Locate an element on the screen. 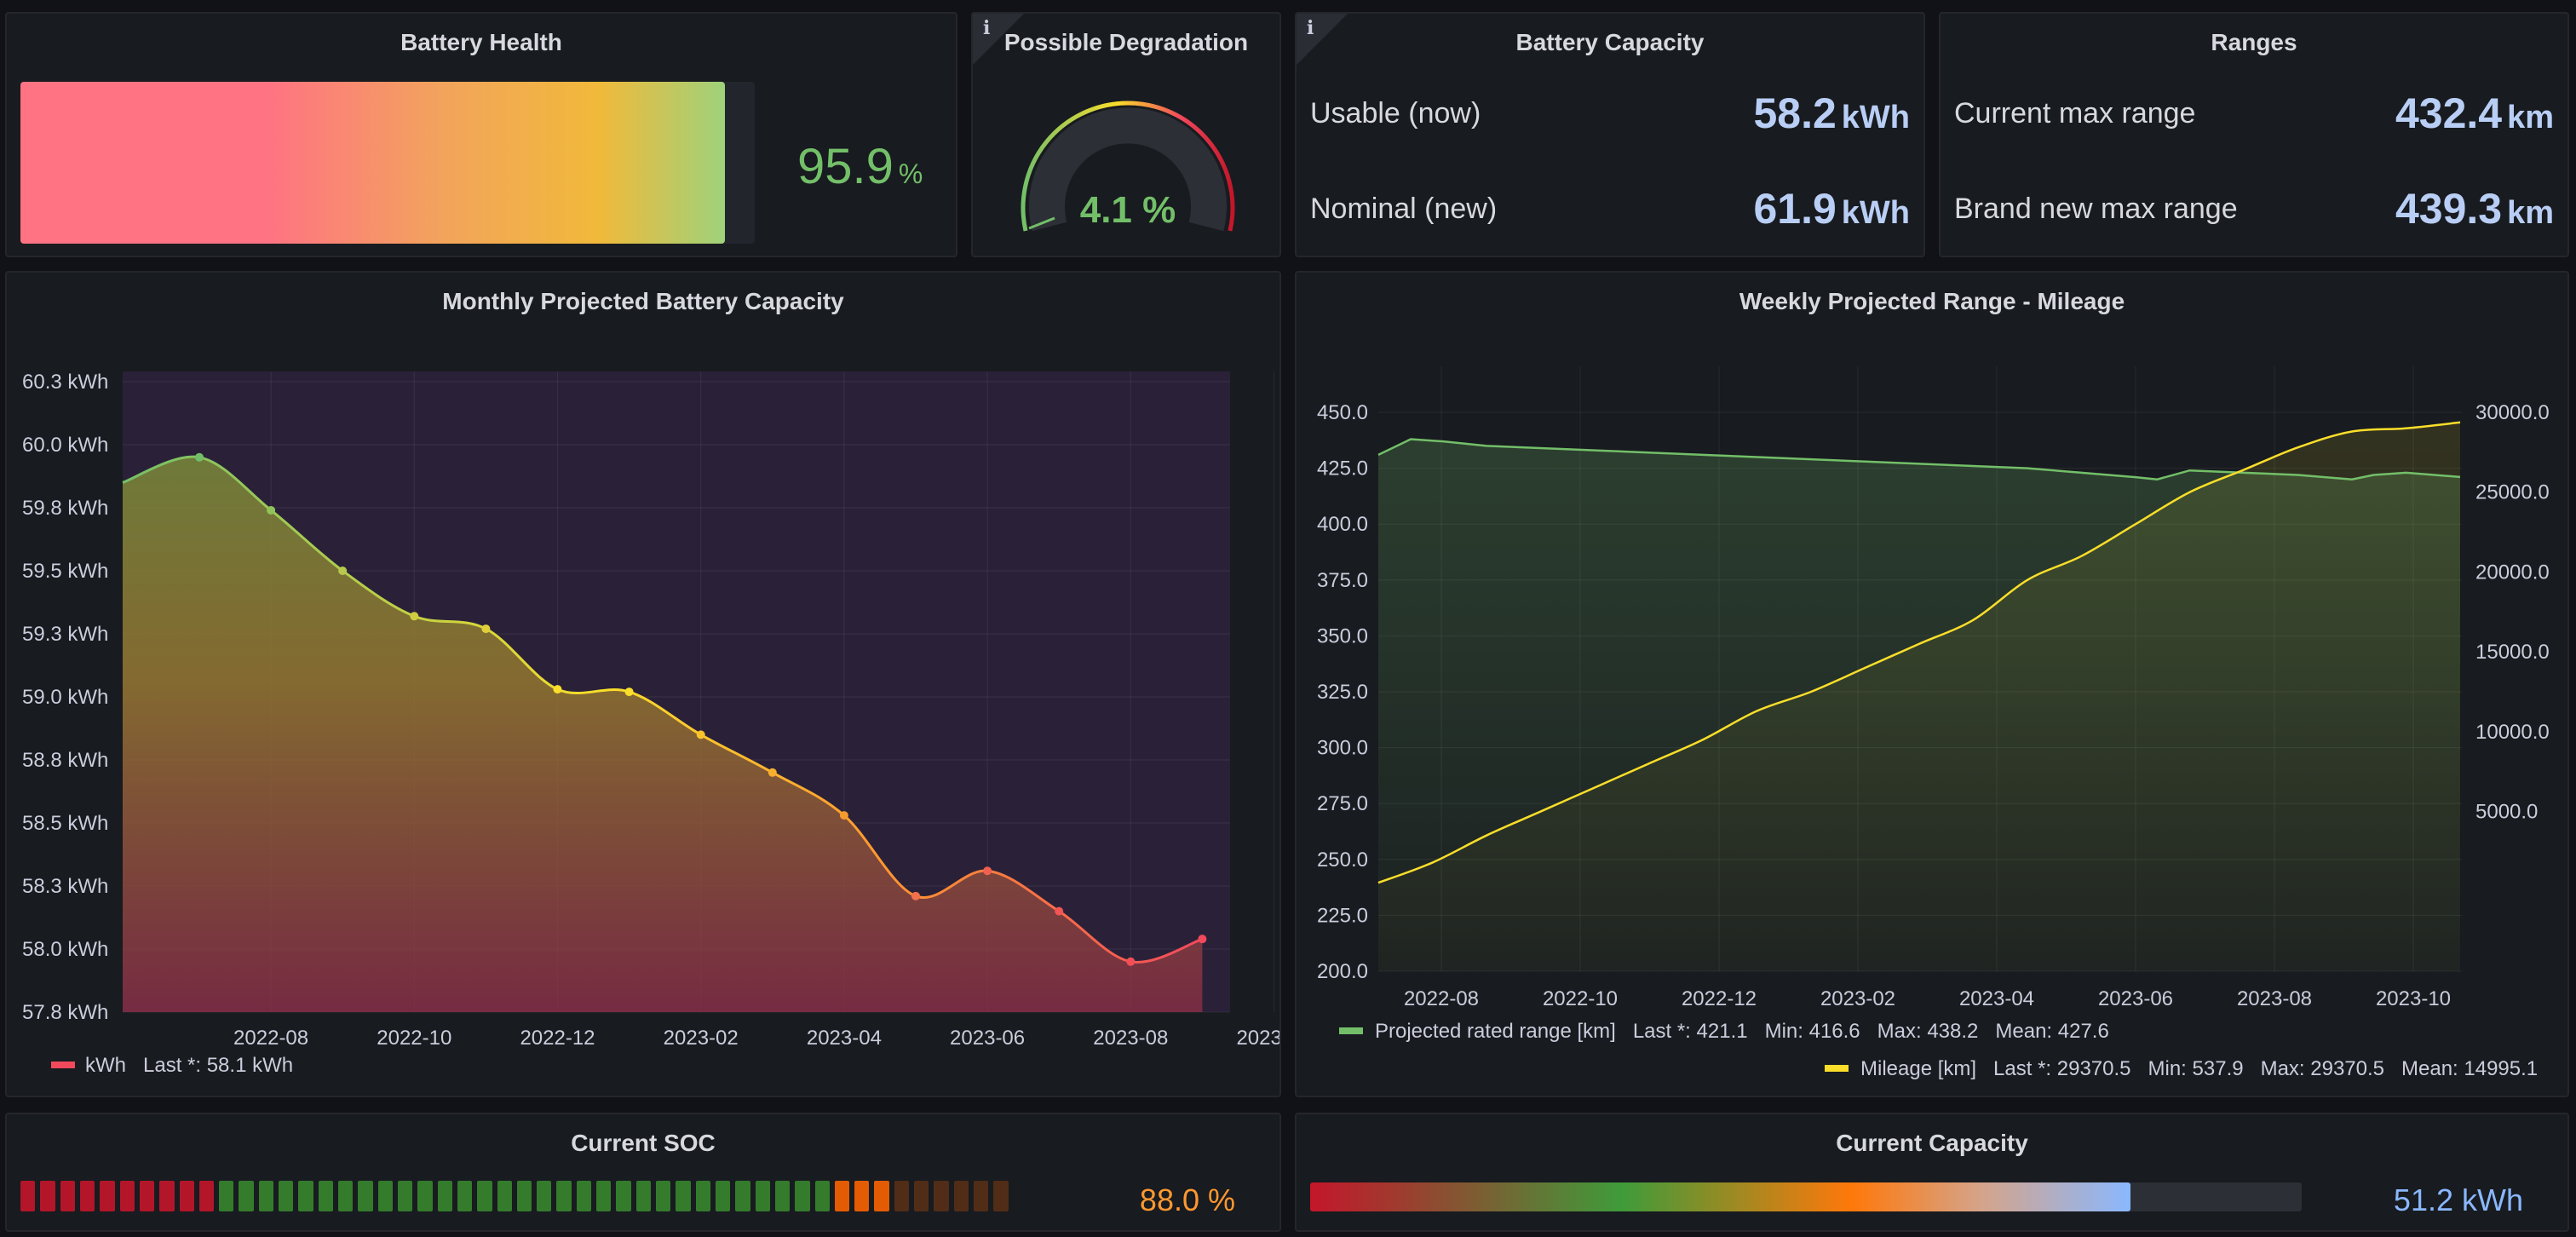 The width and height of the screenshot is (2576, 1237). usable-value: 58.2 kWh is located at coordinates (1832, 113).